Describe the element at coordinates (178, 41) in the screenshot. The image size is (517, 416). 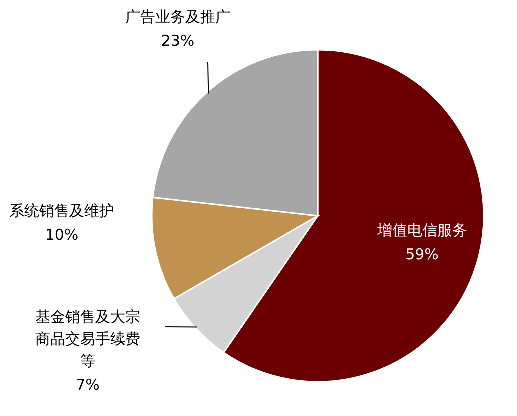
I see `data-label: 23%` at that location.